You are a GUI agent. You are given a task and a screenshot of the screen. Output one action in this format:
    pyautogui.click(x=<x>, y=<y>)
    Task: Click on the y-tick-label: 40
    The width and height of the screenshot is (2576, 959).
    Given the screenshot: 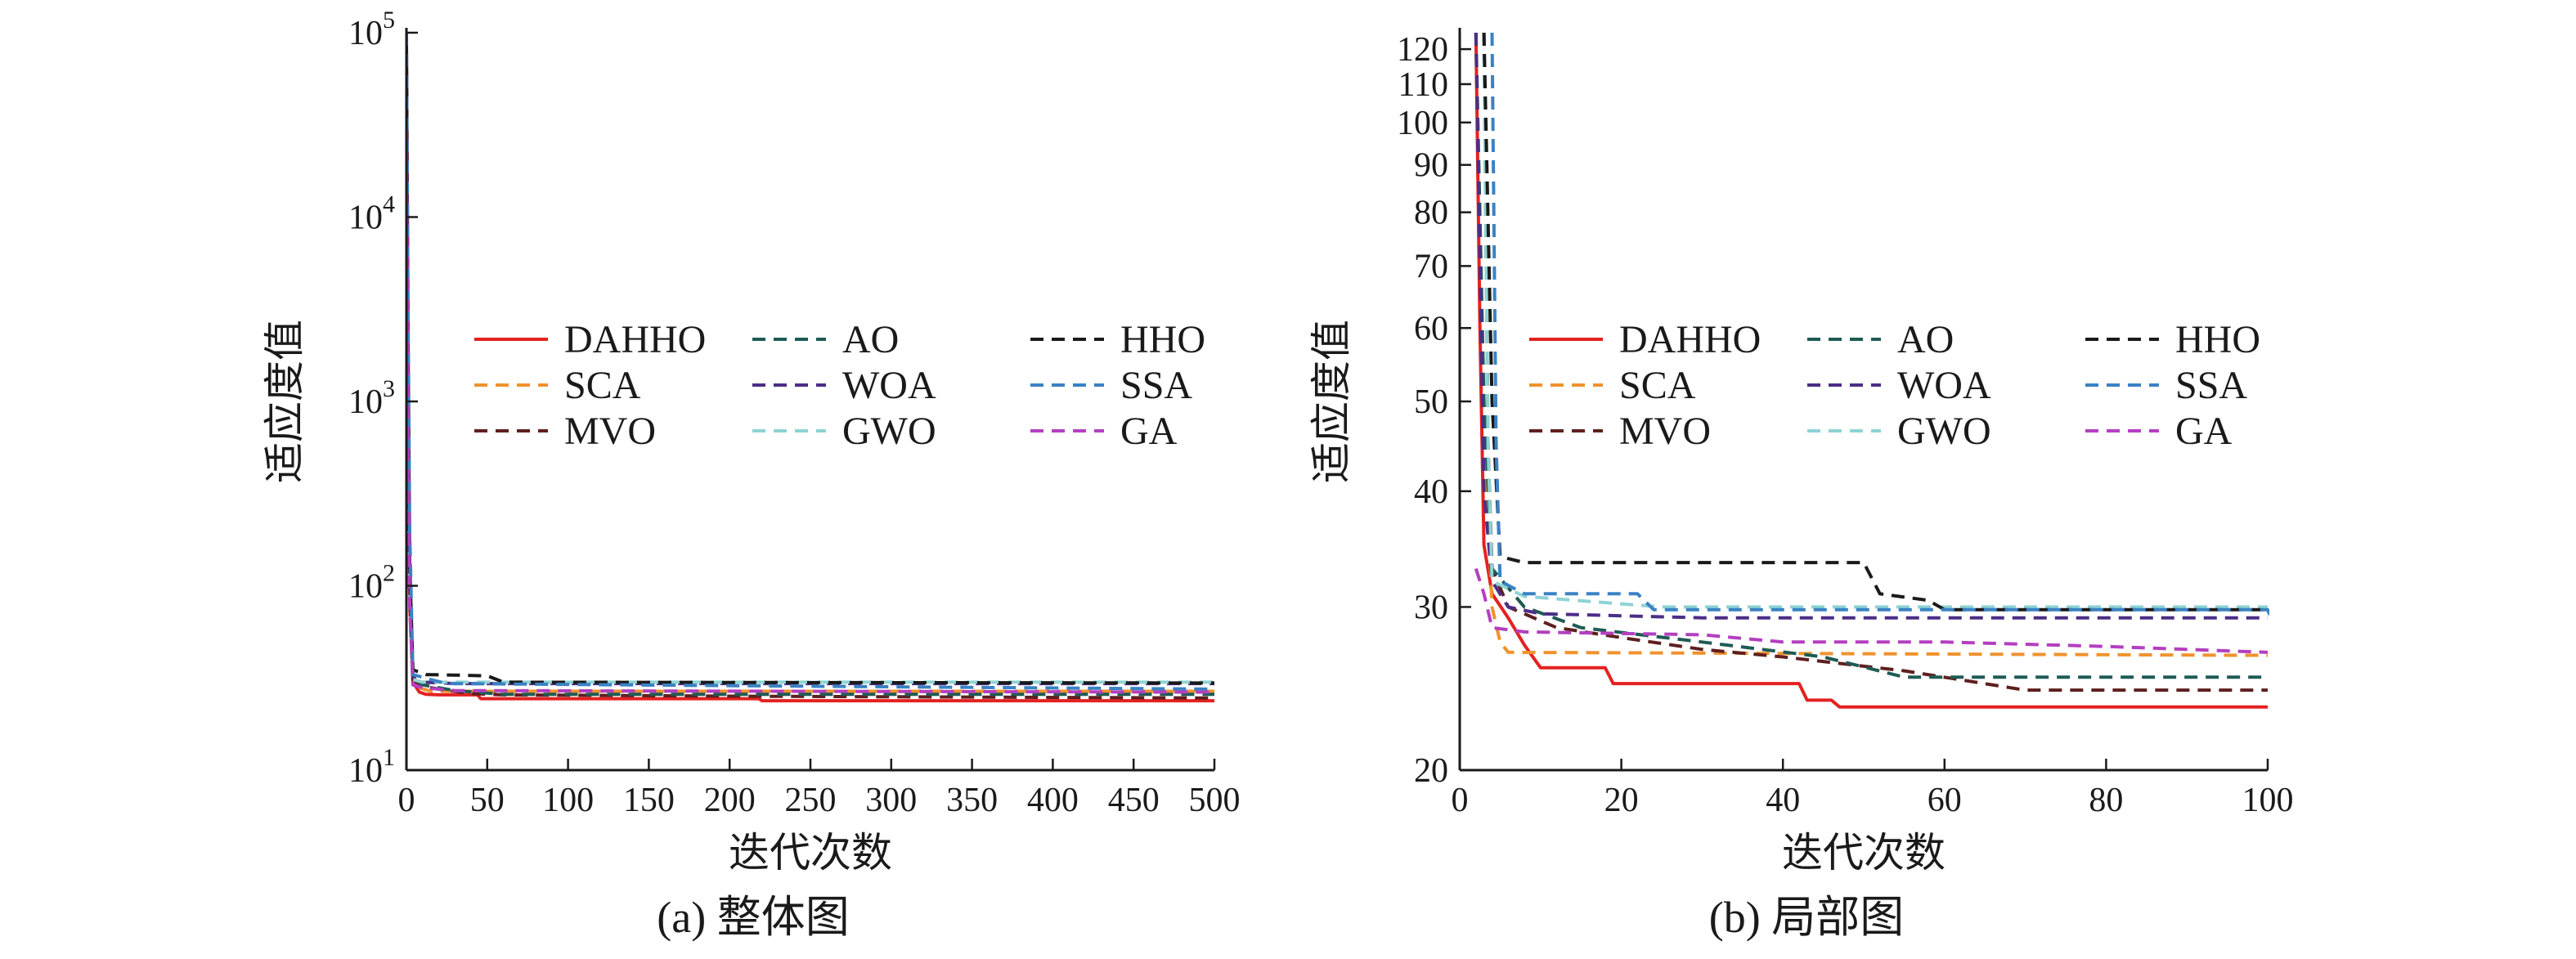 What is the action you would take?
    pyautogui.click(x=1431, y=492)
    